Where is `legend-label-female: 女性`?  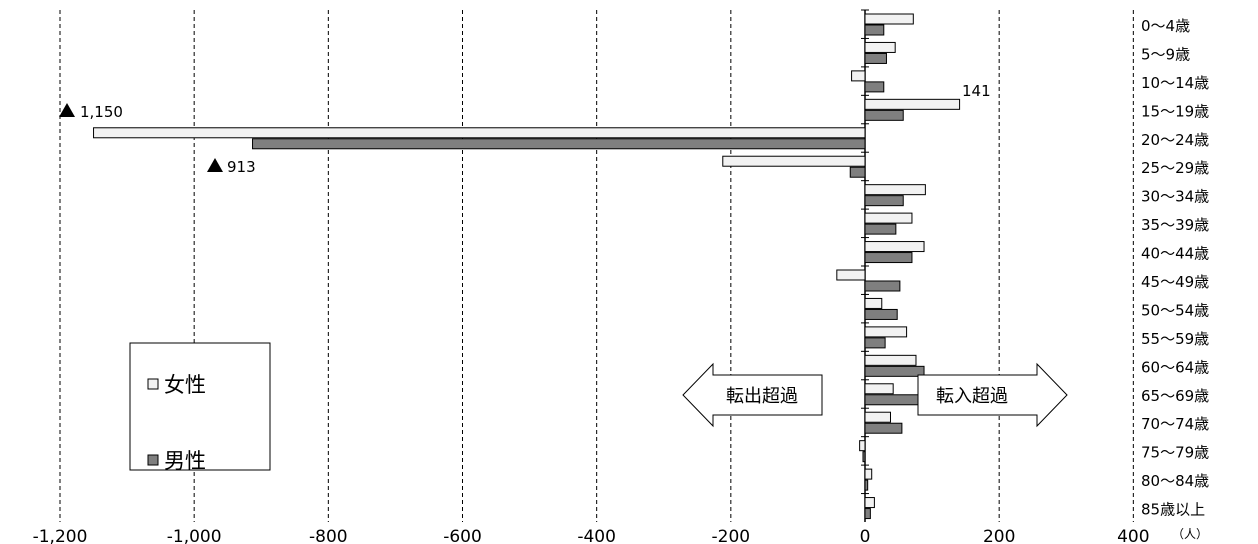
legend-label-female: 女性 is located at coordinates (185, 385).